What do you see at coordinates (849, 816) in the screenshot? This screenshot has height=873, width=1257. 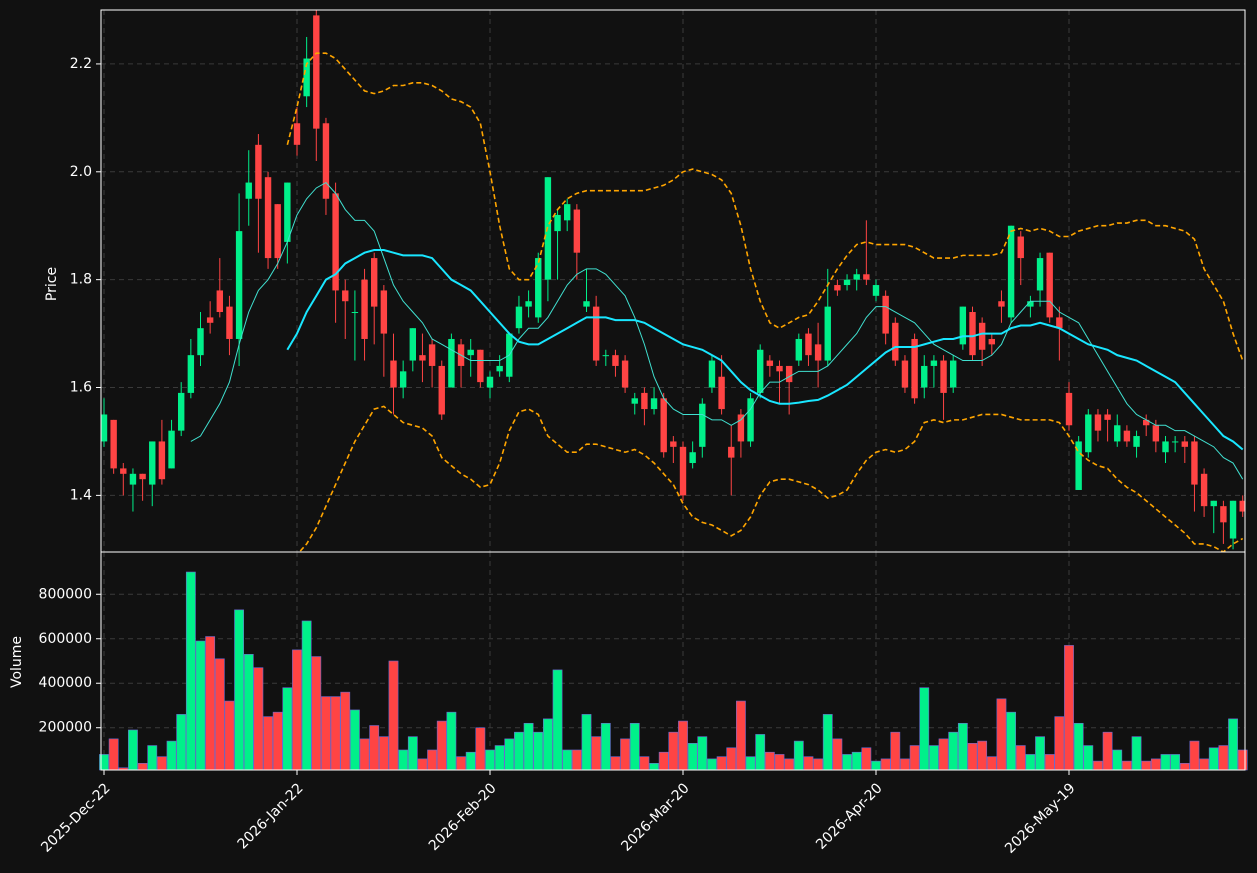 I see `x-tick-label: 2026-Apr-20` at bounding box center [849, 816].